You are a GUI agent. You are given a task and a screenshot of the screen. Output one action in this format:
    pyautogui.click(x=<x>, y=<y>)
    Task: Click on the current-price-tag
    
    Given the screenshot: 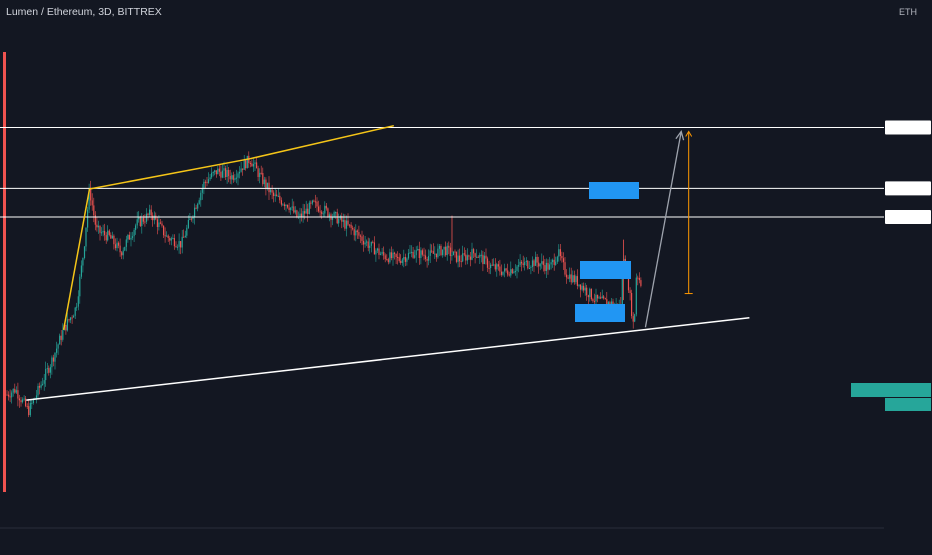 What is the action you would take?
    pyautogui.click(x=891, y=390)
    